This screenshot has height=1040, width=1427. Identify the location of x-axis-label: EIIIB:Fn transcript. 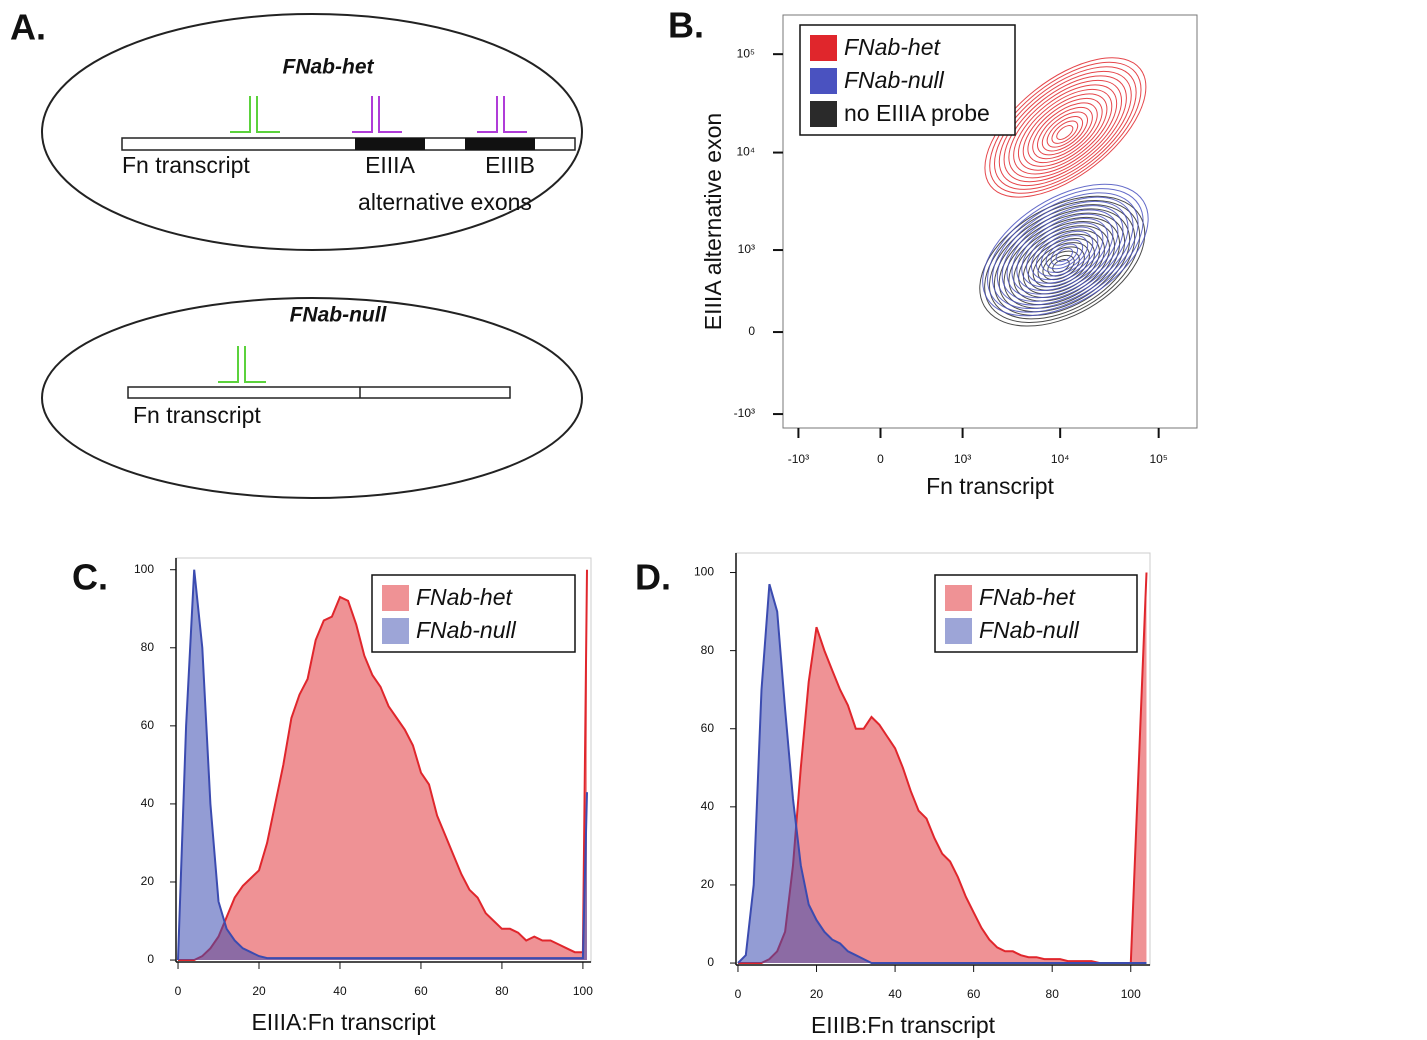
(903, 1025).